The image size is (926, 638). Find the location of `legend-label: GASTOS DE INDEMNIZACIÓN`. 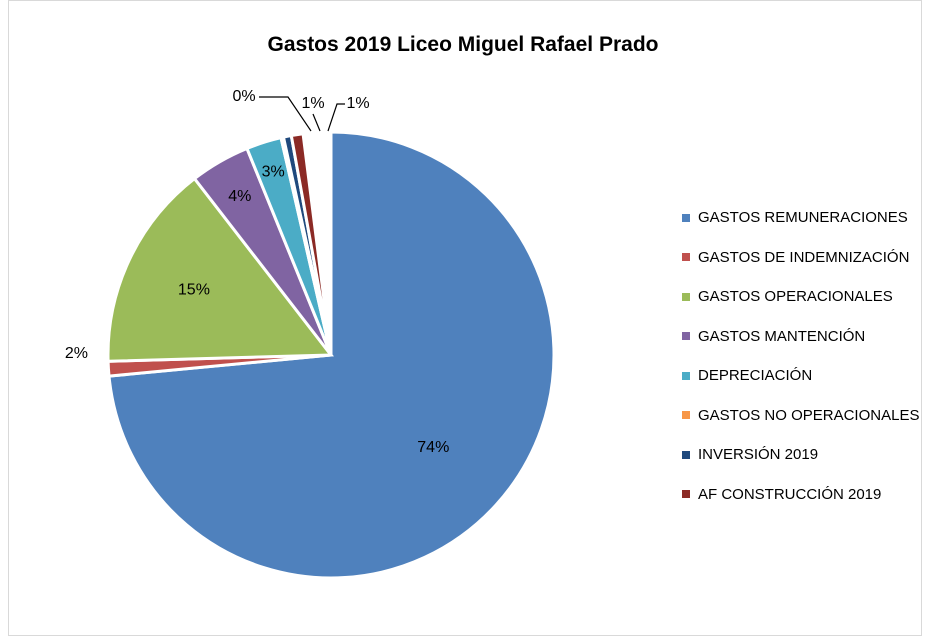

legend-label: GASTOS DE INDEMNIZACIÓN is located at coordinates (804, 257).